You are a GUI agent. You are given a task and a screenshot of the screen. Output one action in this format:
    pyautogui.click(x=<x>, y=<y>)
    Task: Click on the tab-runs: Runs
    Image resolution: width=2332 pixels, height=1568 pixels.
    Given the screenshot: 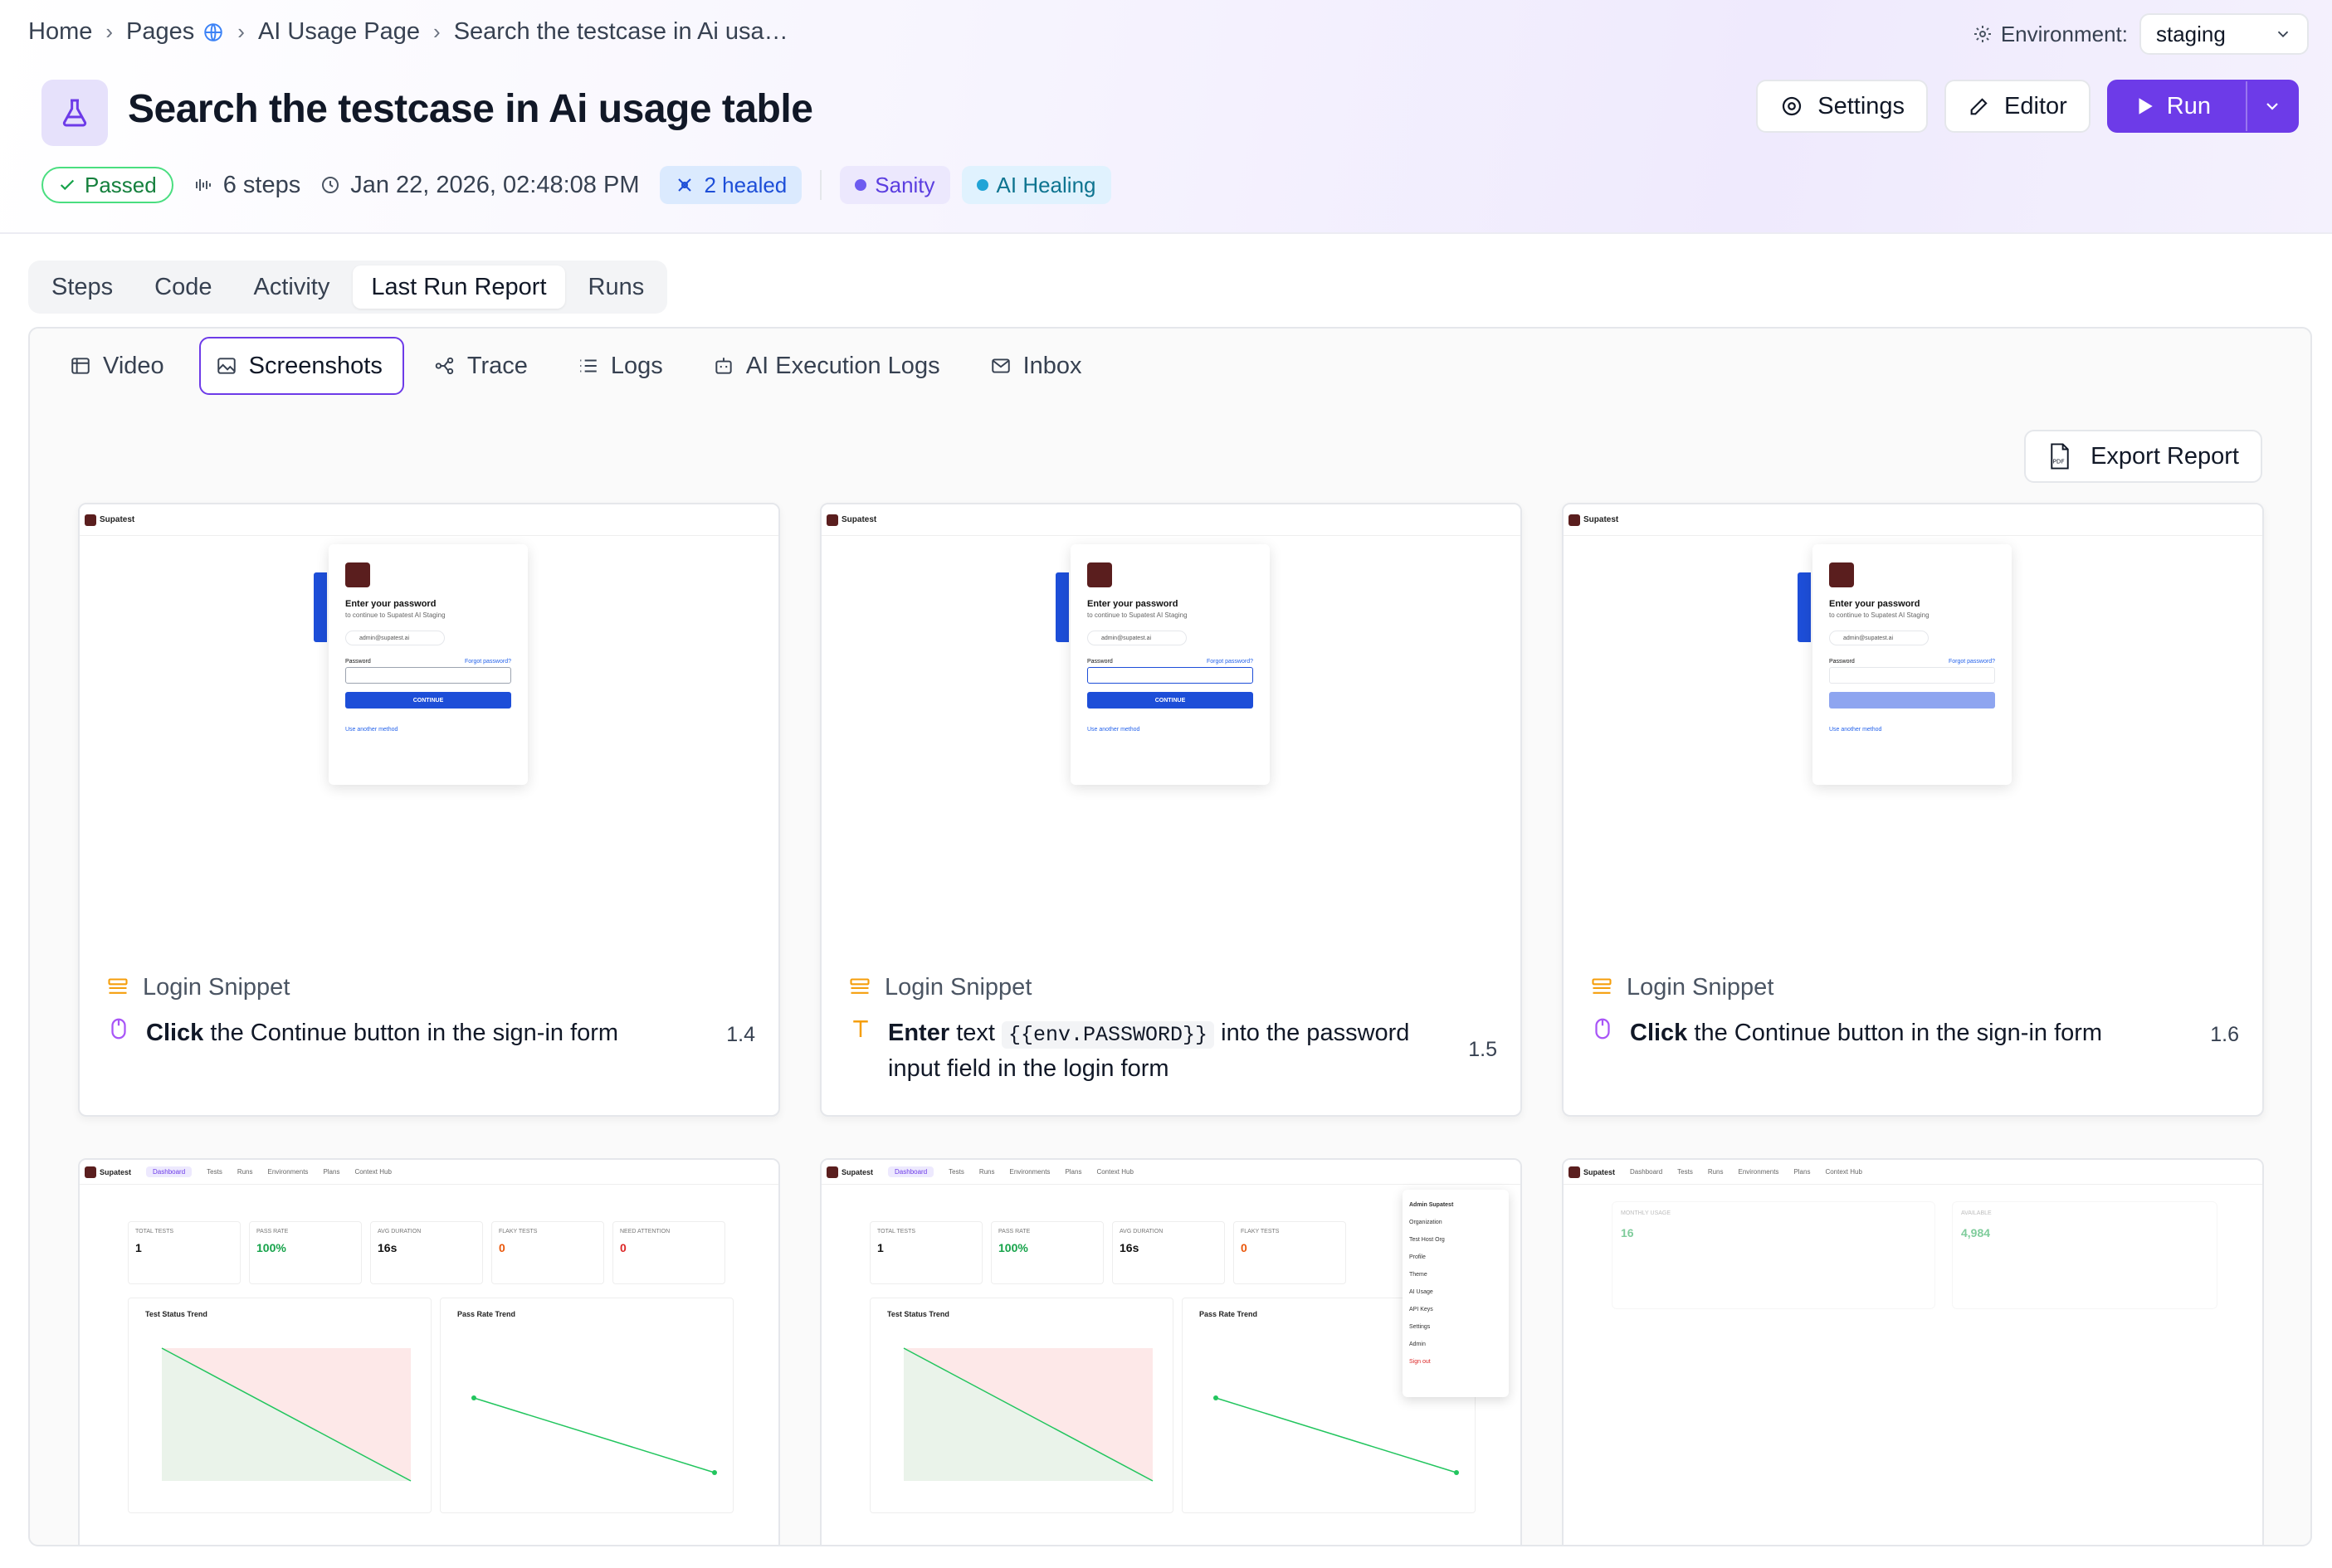 What is the action you would take?
    pyautogui.click(x=616, y=286)
    